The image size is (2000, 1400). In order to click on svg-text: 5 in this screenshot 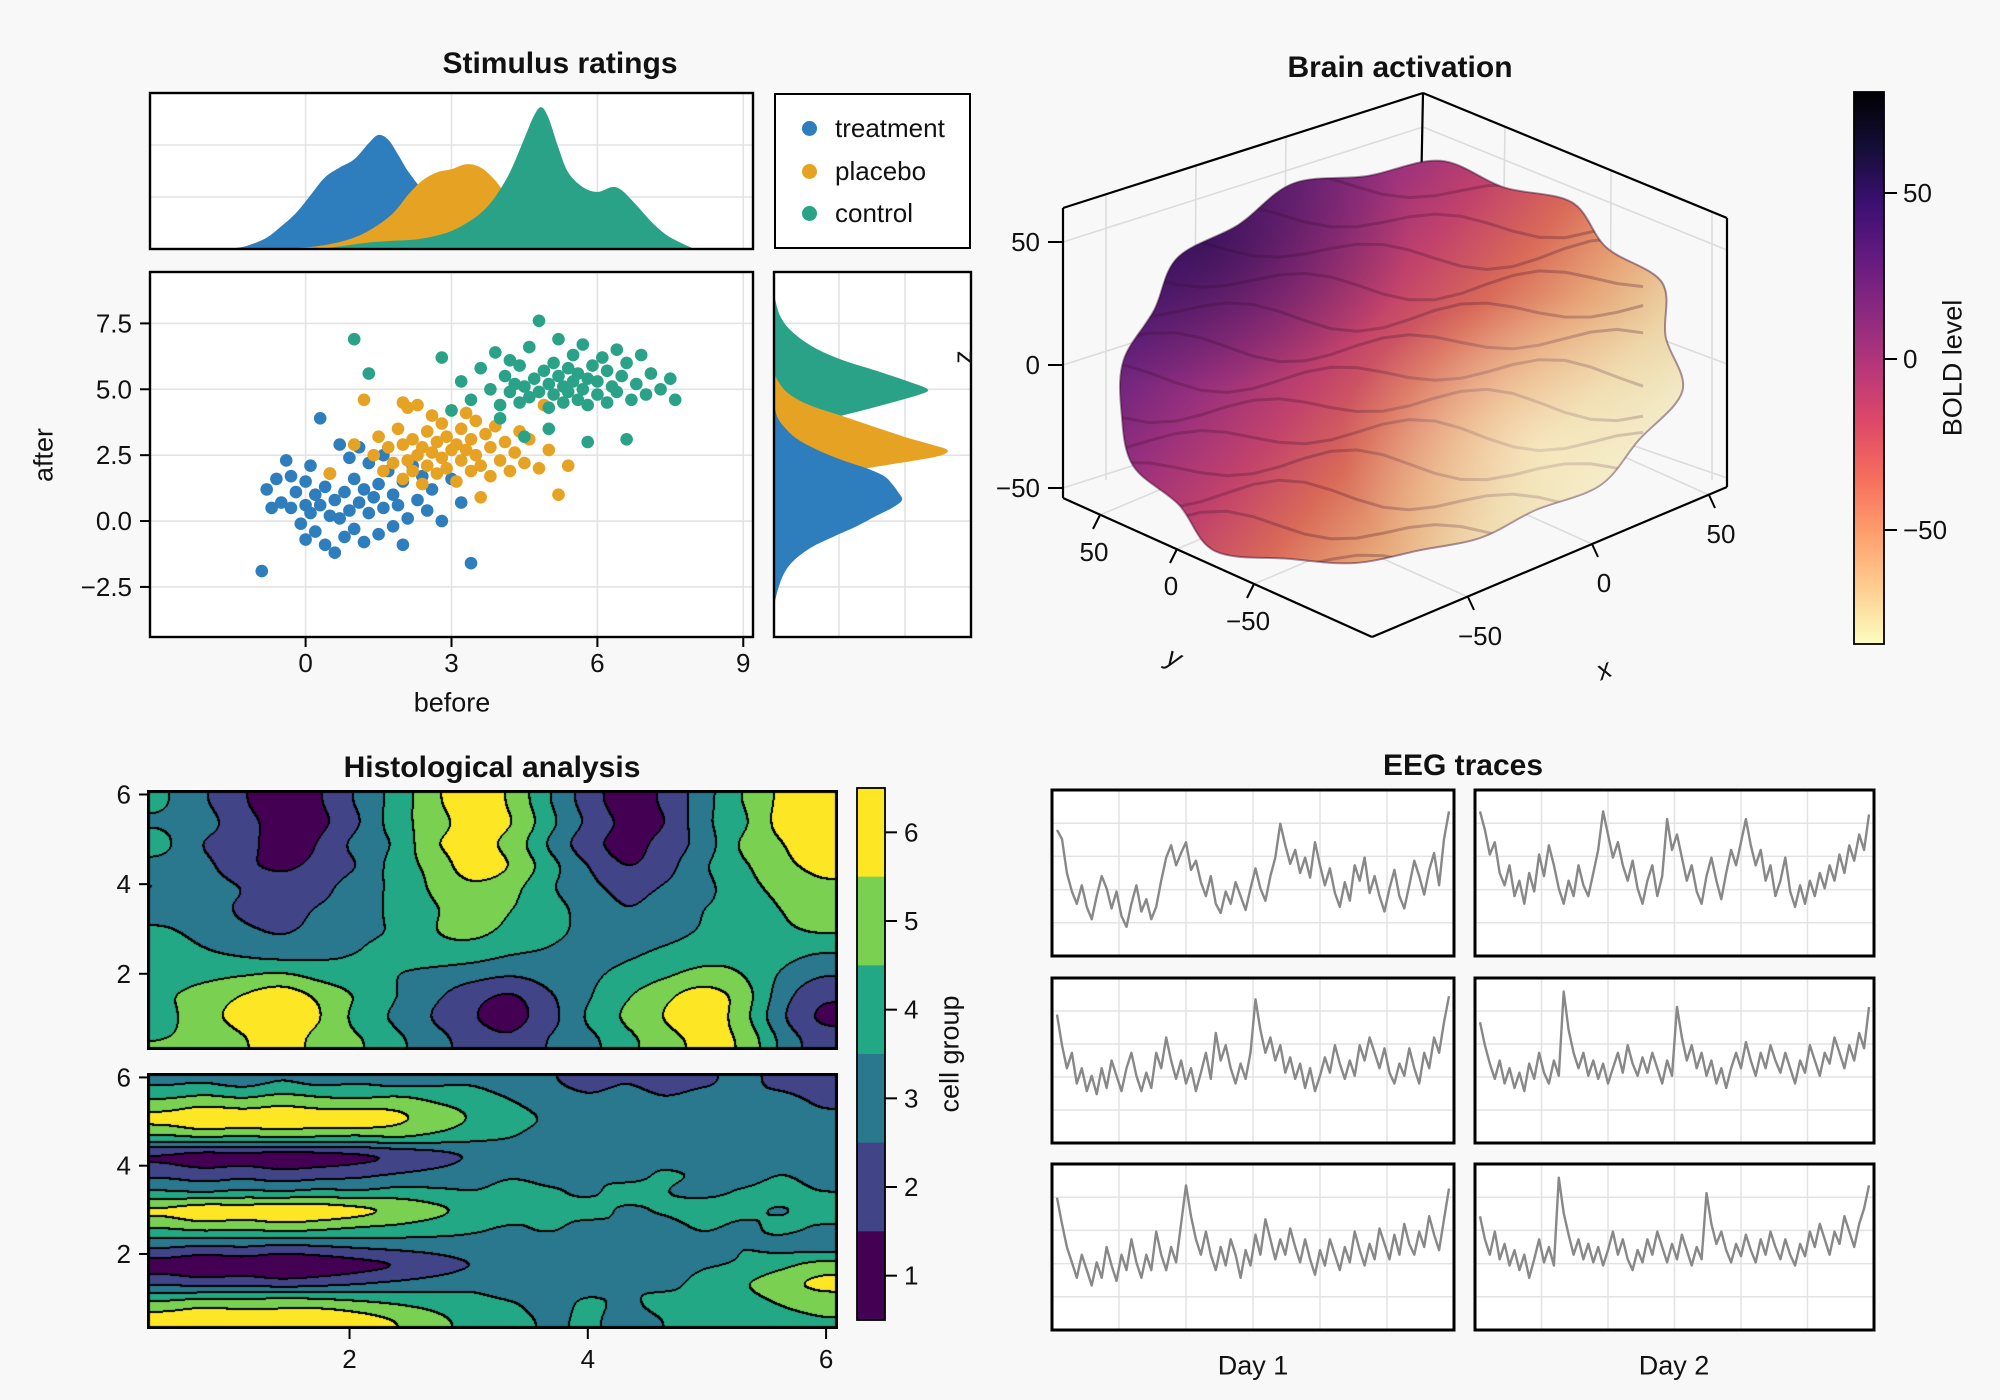, I will do `click(911, 921)`.